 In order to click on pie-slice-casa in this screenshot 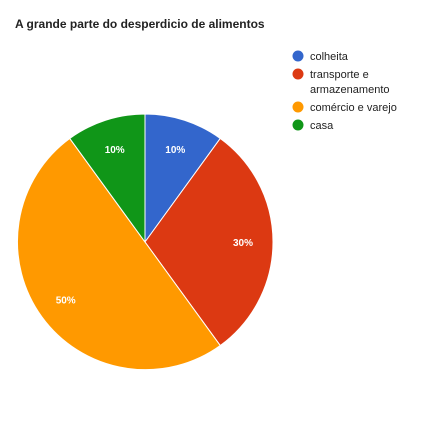, I will do `click(107, 178)`.